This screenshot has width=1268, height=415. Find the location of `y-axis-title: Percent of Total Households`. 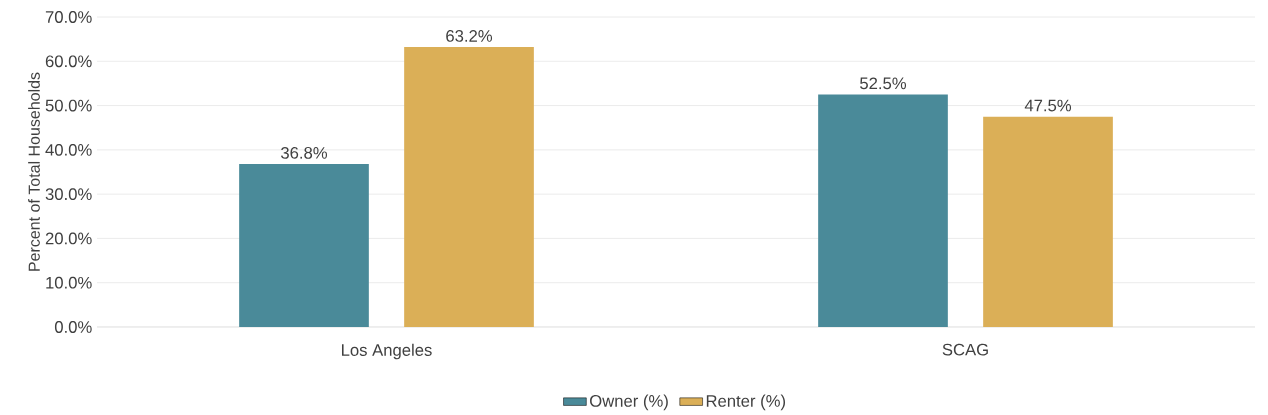

y-axis-title: Percent of Total Households is located at coordinates (34, 171).